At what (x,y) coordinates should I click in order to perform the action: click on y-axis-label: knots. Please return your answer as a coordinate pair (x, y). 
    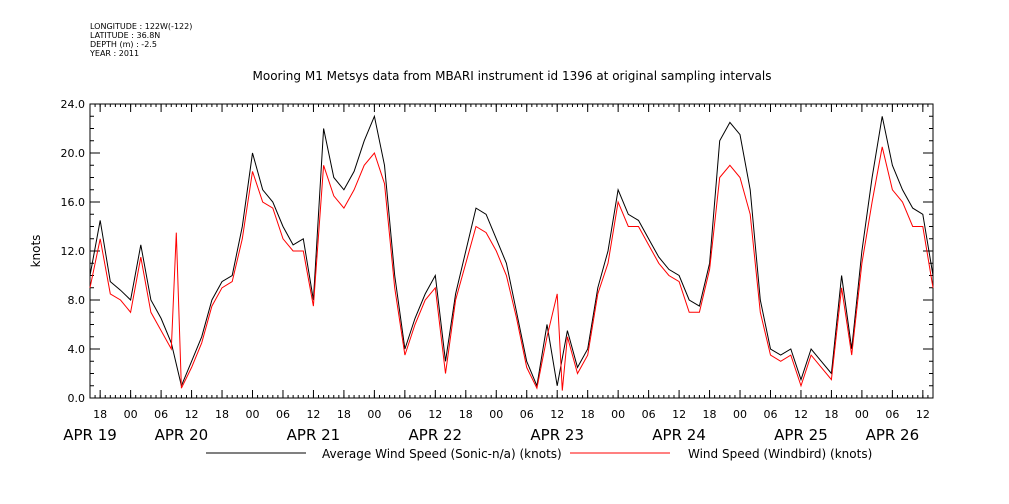
    Looking at the image, I should click on (36, 251).